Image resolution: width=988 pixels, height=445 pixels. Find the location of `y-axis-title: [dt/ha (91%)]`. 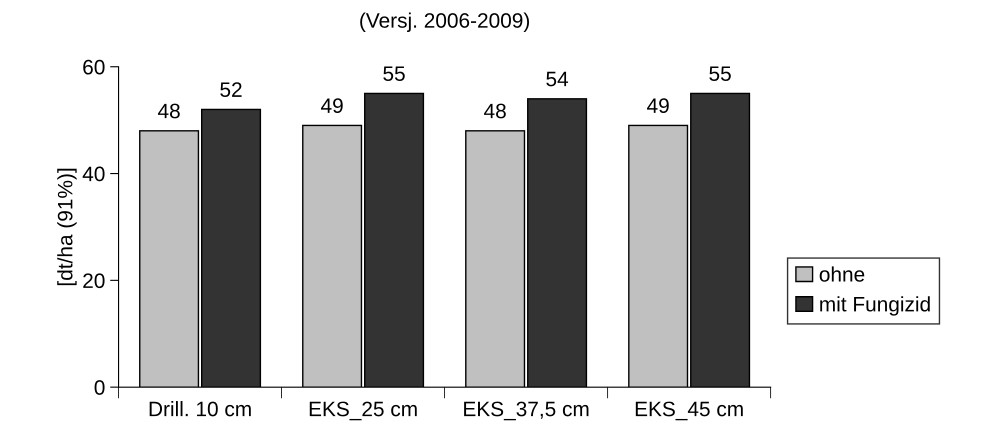

y-axis-title: [dt/ha (91%)] is located at coordinates (67, 227).